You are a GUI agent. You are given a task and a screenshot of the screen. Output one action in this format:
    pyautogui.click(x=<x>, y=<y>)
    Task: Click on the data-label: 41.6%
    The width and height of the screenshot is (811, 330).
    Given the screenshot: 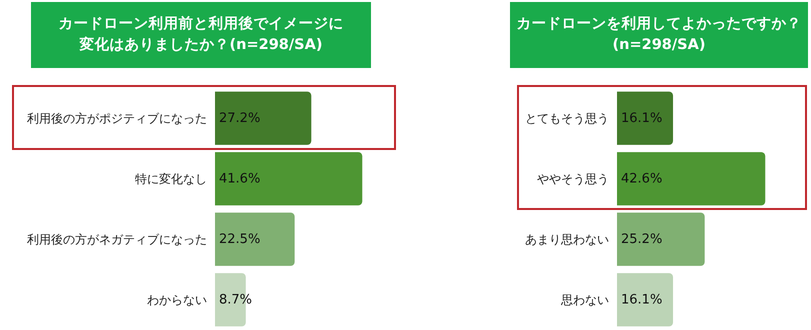 What is the action you would take?
    pyautogui.click(x=239, y=178)
    